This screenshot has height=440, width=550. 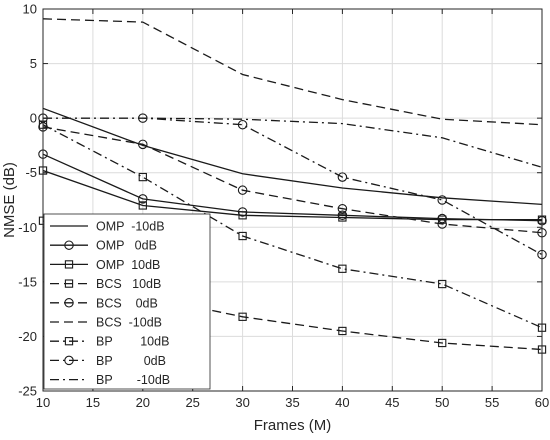 I want to click on legend-item: OMP 0dB, so click(x=103, y=246).